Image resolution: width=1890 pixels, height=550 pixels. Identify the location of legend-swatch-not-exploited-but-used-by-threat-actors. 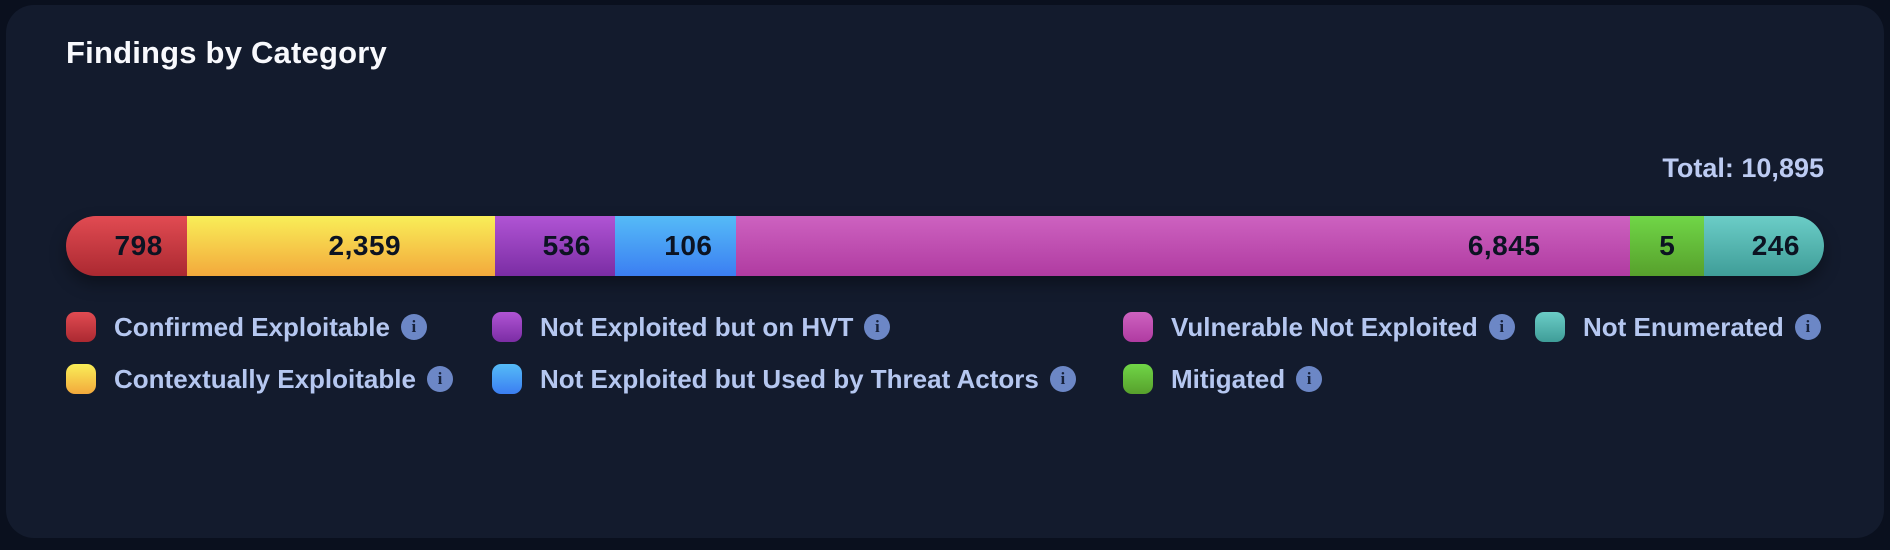
(507, 379).